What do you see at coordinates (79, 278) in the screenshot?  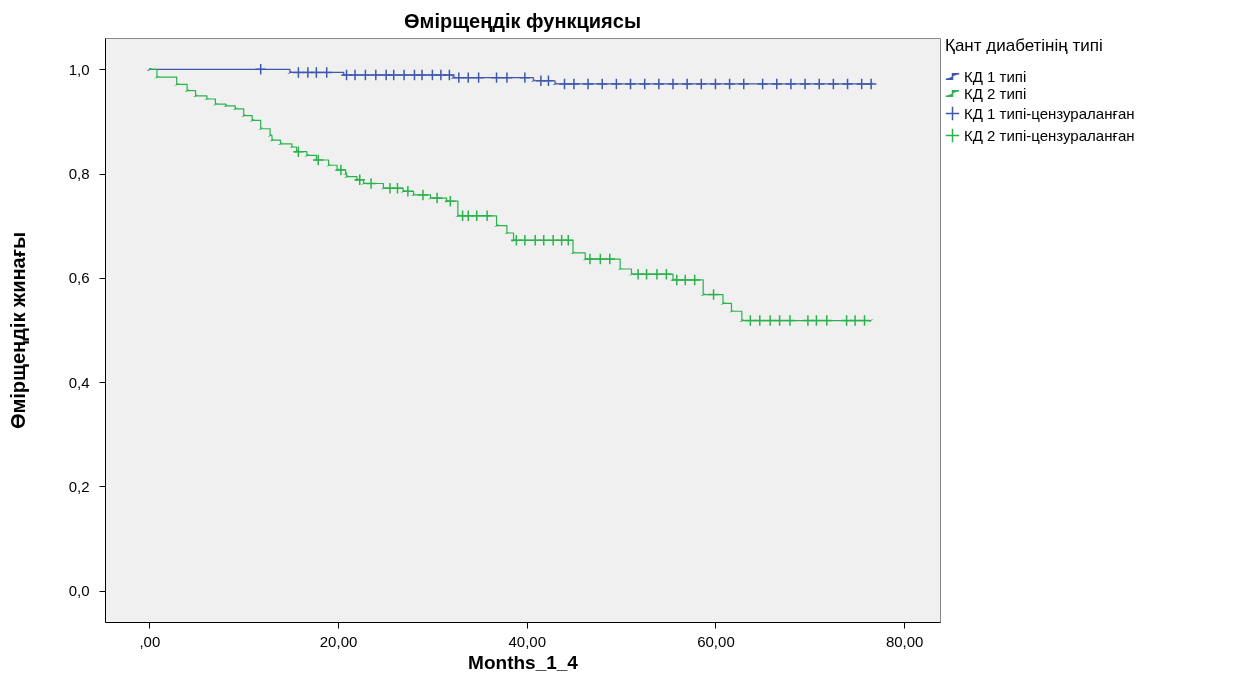 I see `y-tick-label: 0,6` at bounding box center [79, 278].